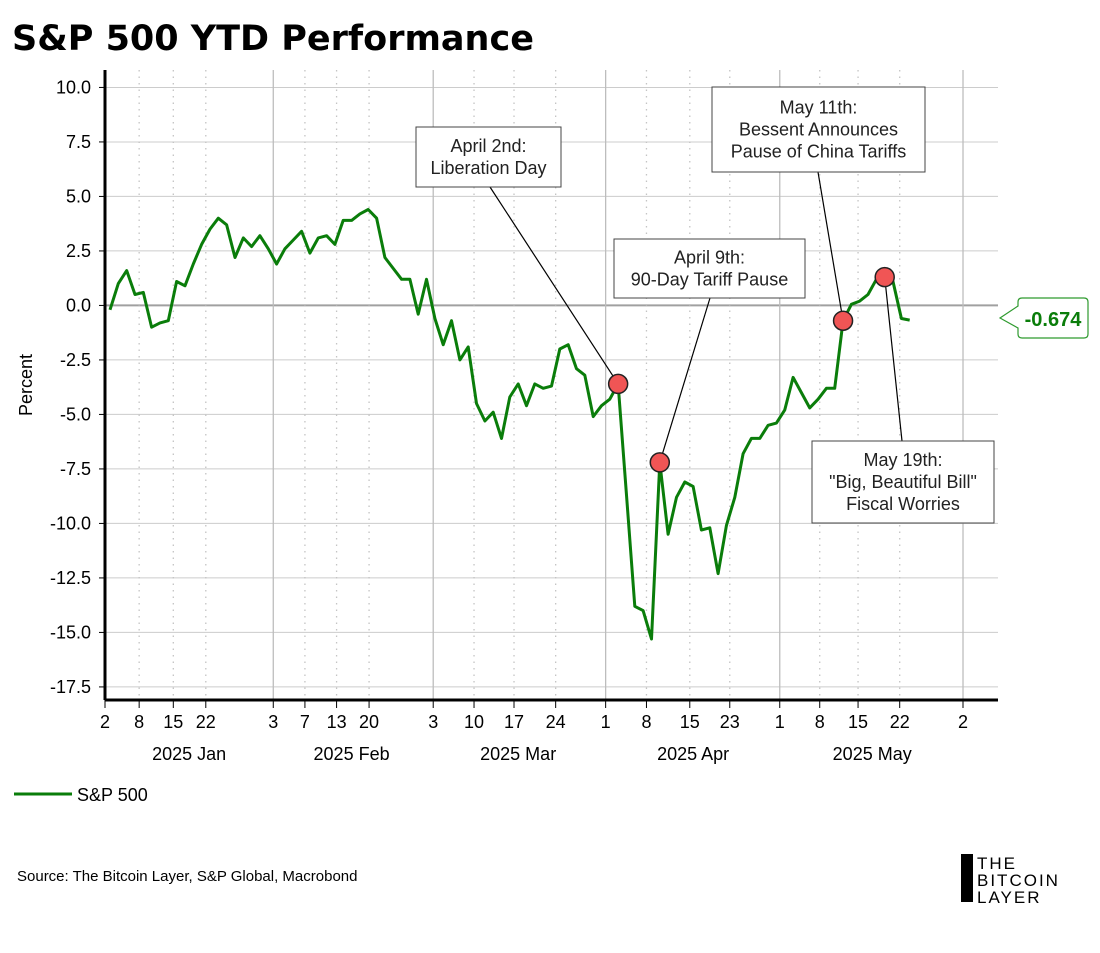 Image resolution: width=1100 pixels, height=953 pixels. Describe the element at coordinates (819, 108) in the screenshot. I see `annotation-text: May 11th:` at that location.